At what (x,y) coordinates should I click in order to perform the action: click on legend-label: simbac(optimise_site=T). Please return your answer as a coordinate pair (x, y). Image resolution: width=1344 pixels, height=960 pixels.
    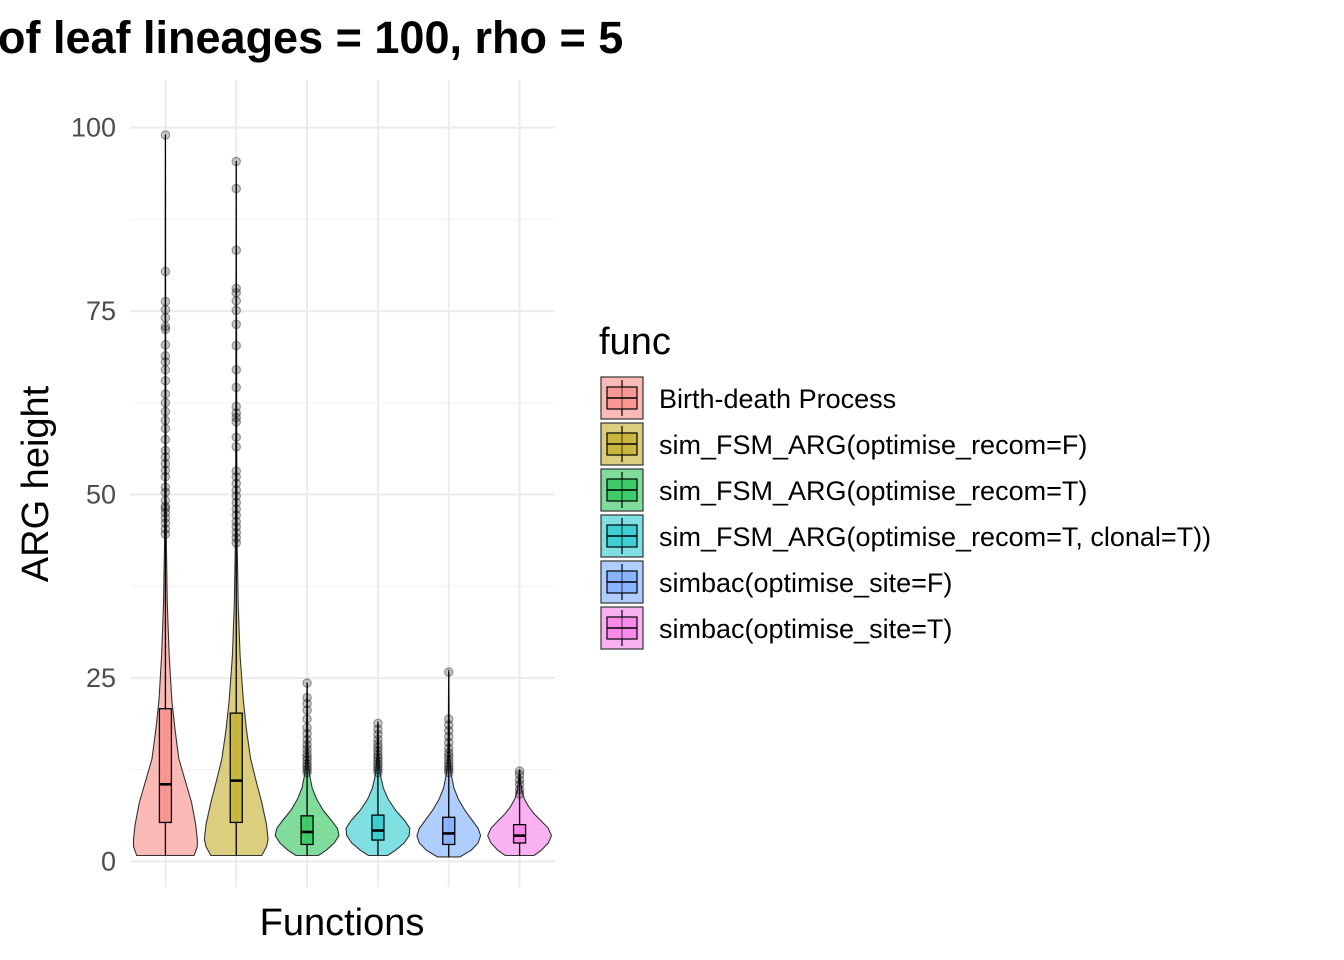
    Looking at the image, I should click on (805, 629).